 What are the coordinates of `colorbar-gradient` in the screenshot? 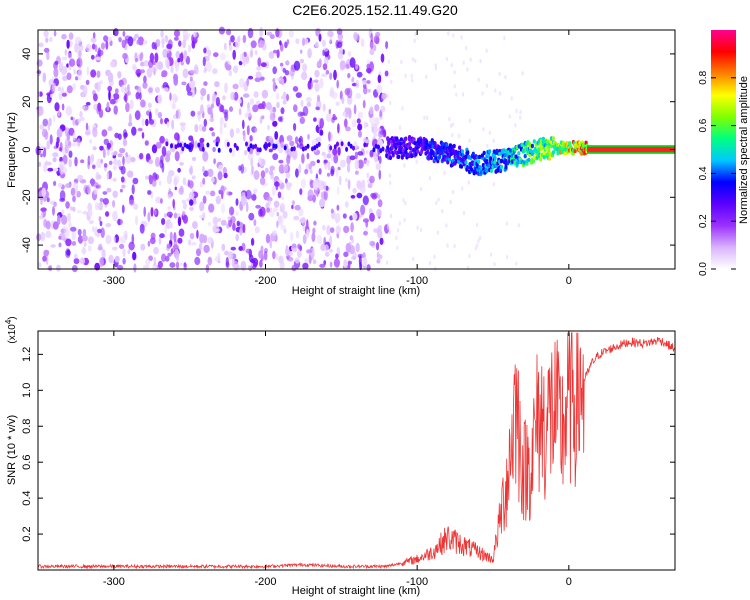 It's located at (723, 149).